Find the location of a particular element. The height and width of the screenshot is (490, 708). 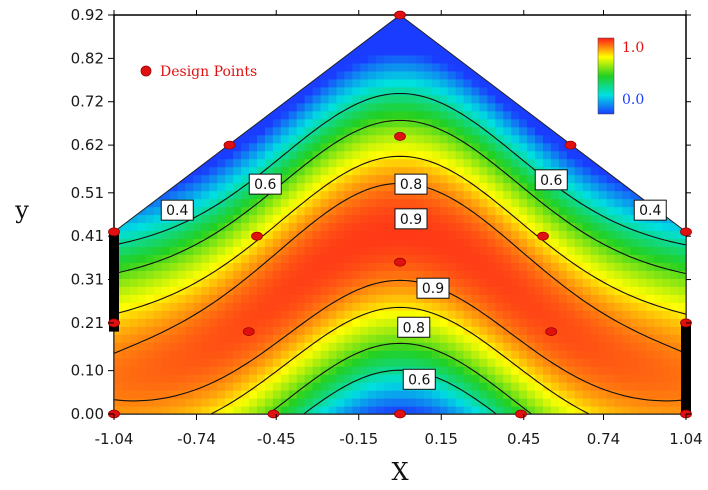

x-axis-title: X is located at coordinates (399, 472).